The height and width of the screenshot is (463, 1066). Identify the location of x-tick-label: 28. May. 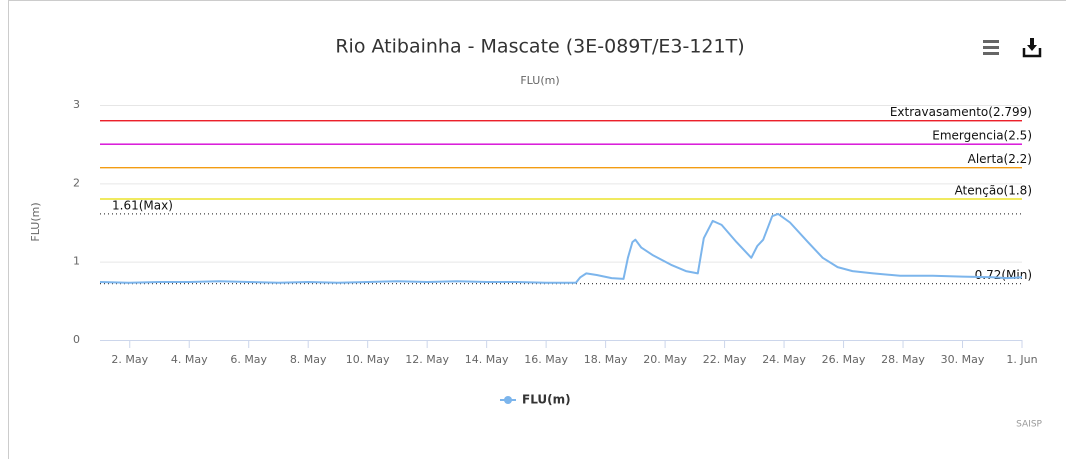
(903, 359).